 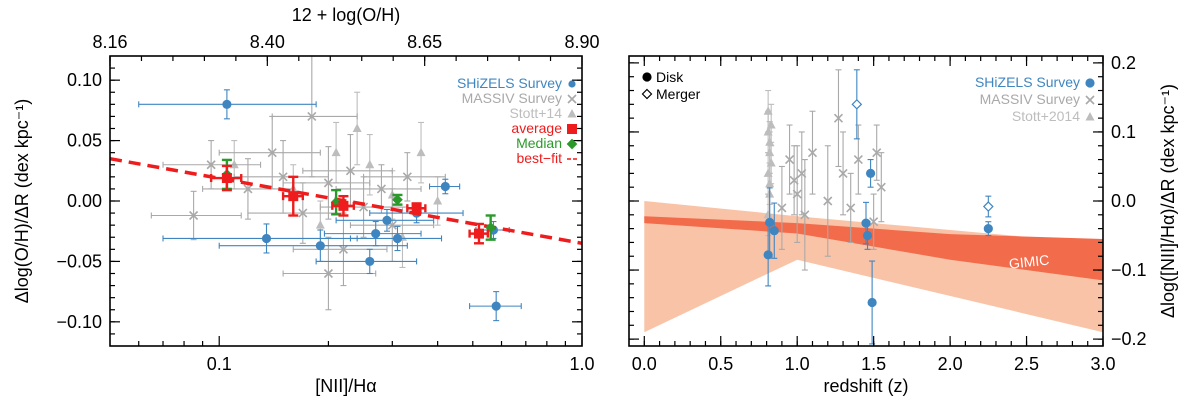 What do you see at coordinates (647, 94) in the screenshot?
I see `right-legend-merger-marker` at bounding box center [647, 94].